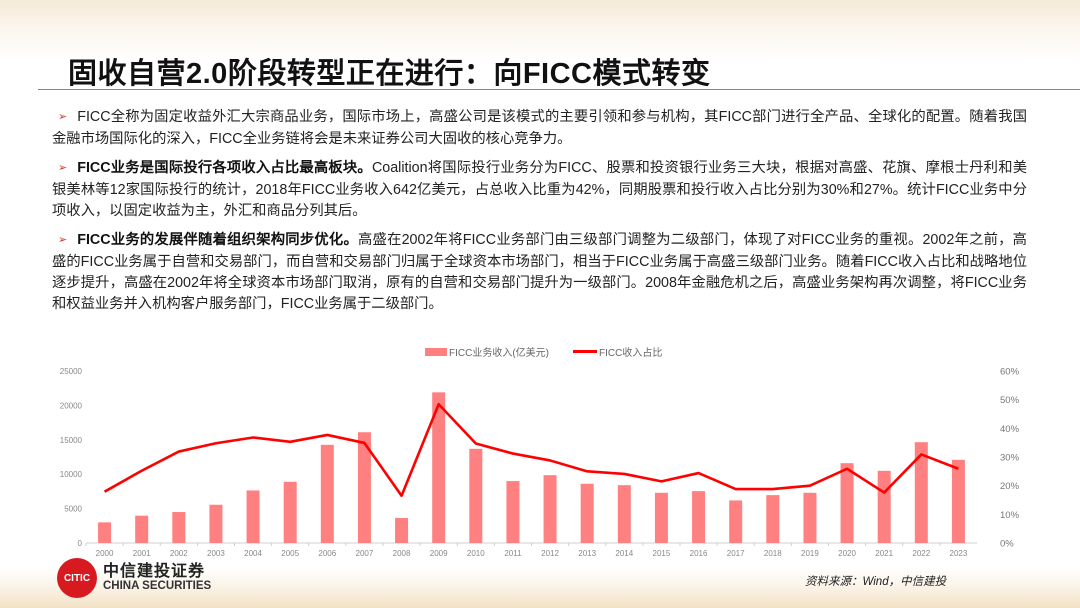 This screenshot has height=608, width=1080. I want to click on x-axis-tick-label: 2007, so click(365, 553).